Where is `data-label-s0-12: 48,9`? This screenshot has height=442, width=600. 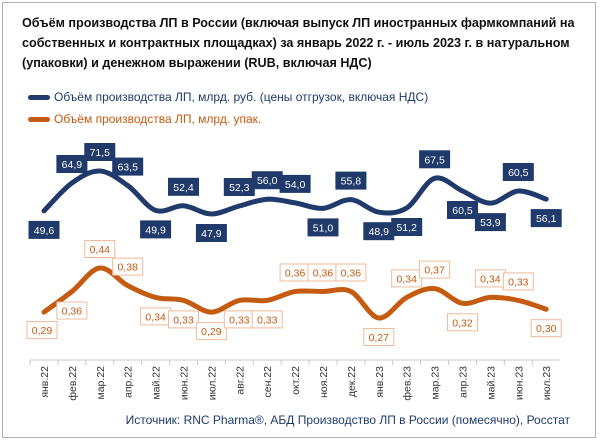 data-label-s0-12: 48,9 is located at coordinates (379, 231).